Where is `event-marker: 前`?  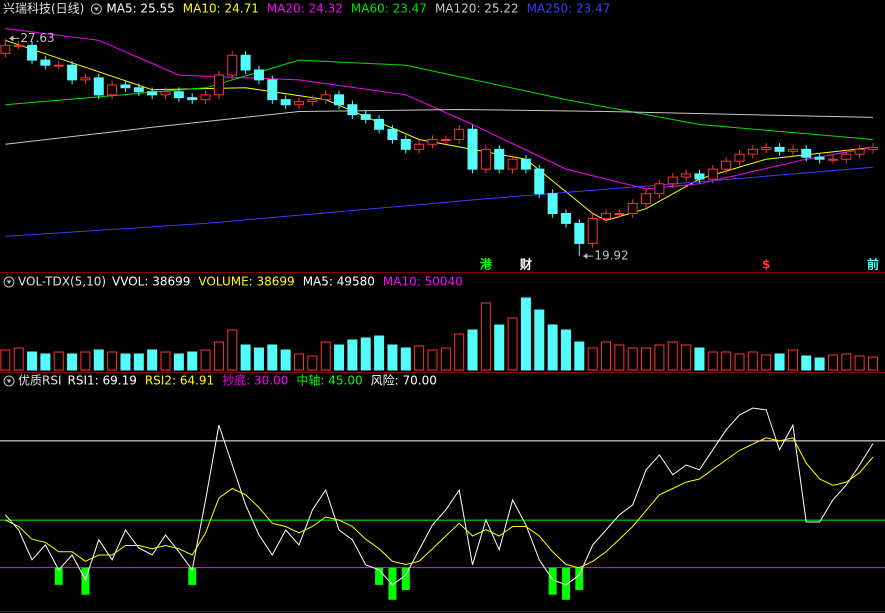
event-marker: 前 is located at coordinates (873, 264).